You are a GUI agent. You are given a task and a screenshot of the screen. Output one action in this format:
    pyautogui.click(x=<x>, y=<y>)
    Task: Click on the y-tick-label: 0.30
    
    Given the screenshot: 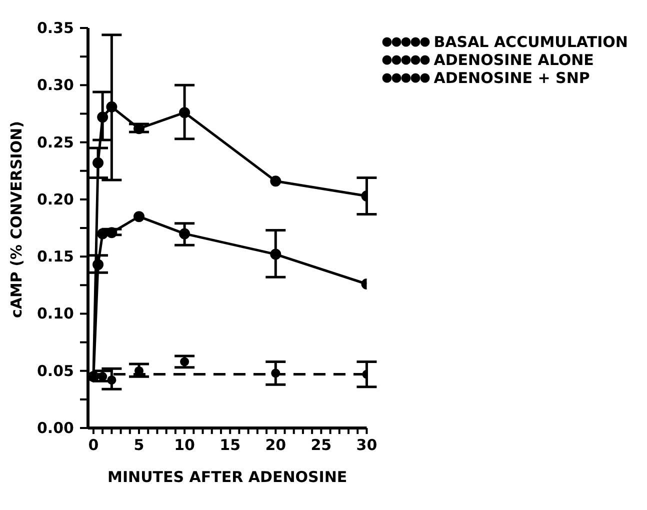 What is the action you would take?
    pyautogui.click(x=55, y=85)
    